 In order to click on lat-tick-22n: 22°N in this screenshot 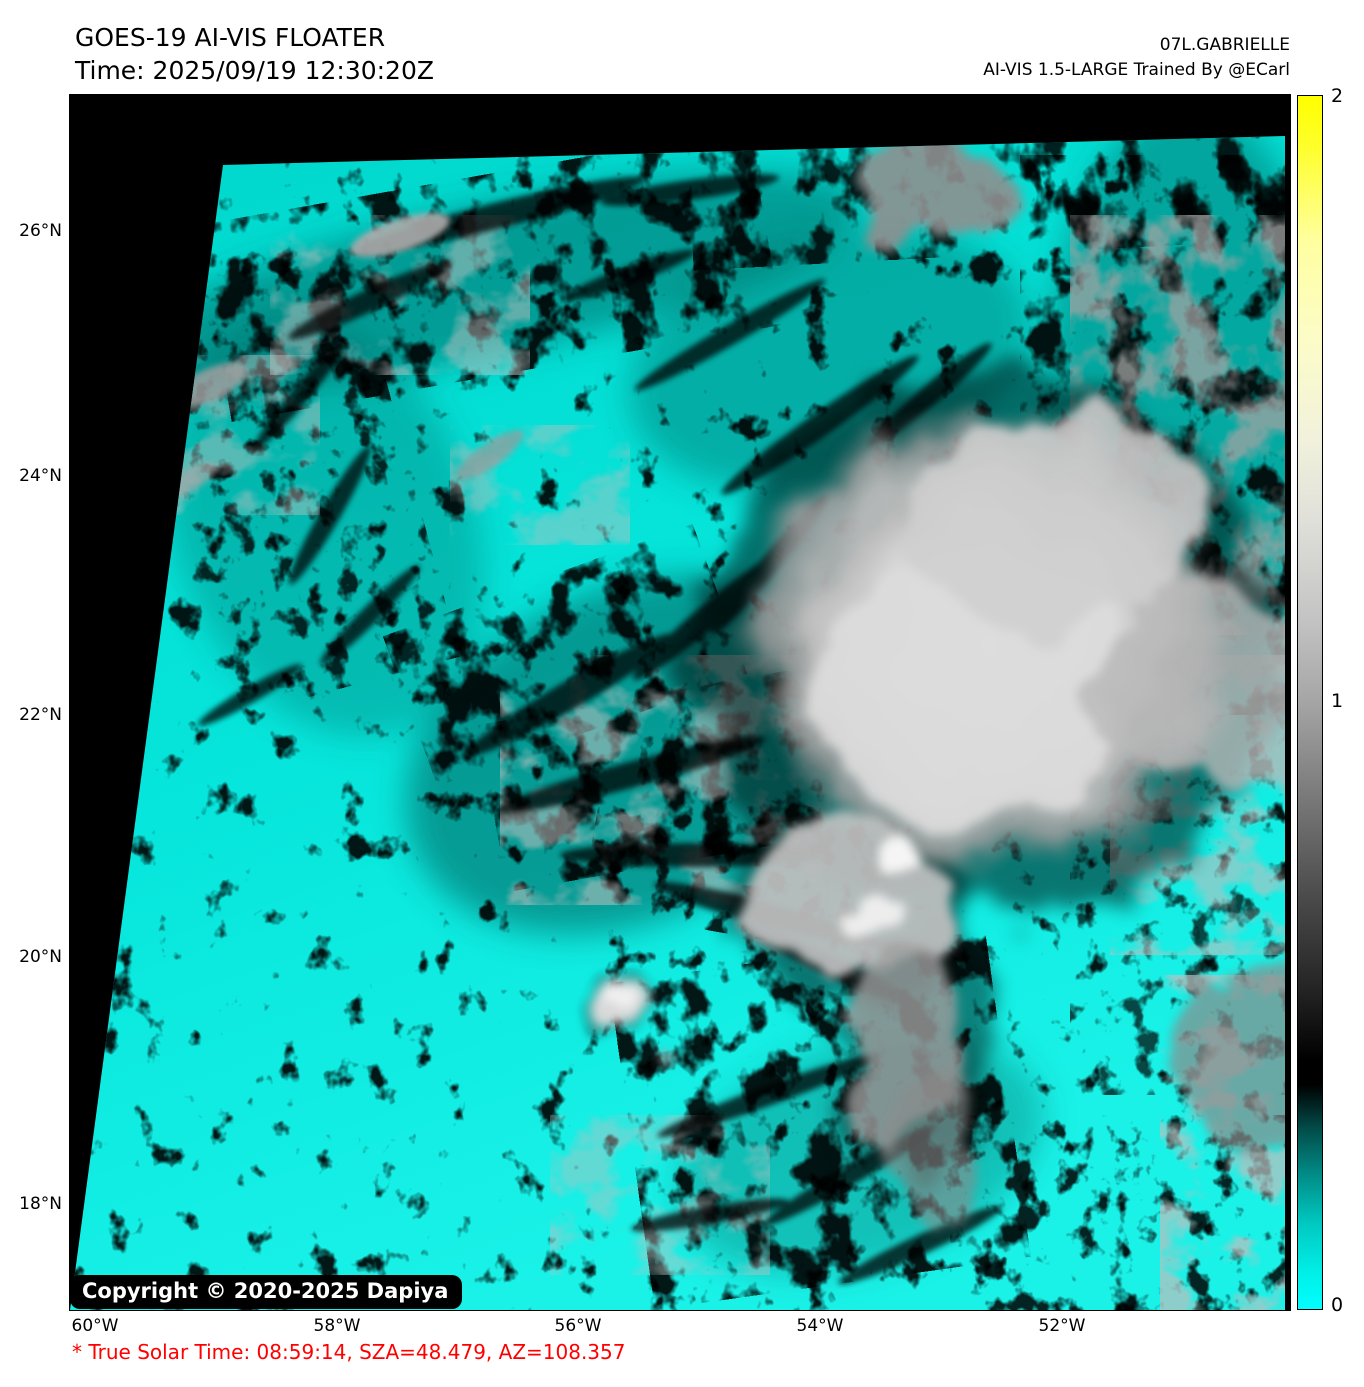, I will do `click(40, 715)`.